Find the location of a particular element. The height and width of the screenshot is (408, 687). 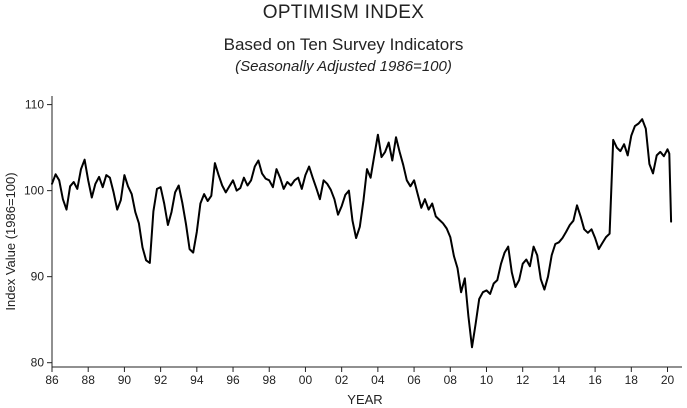

x-tick-label: 16 is located at coordinates (595, 380).